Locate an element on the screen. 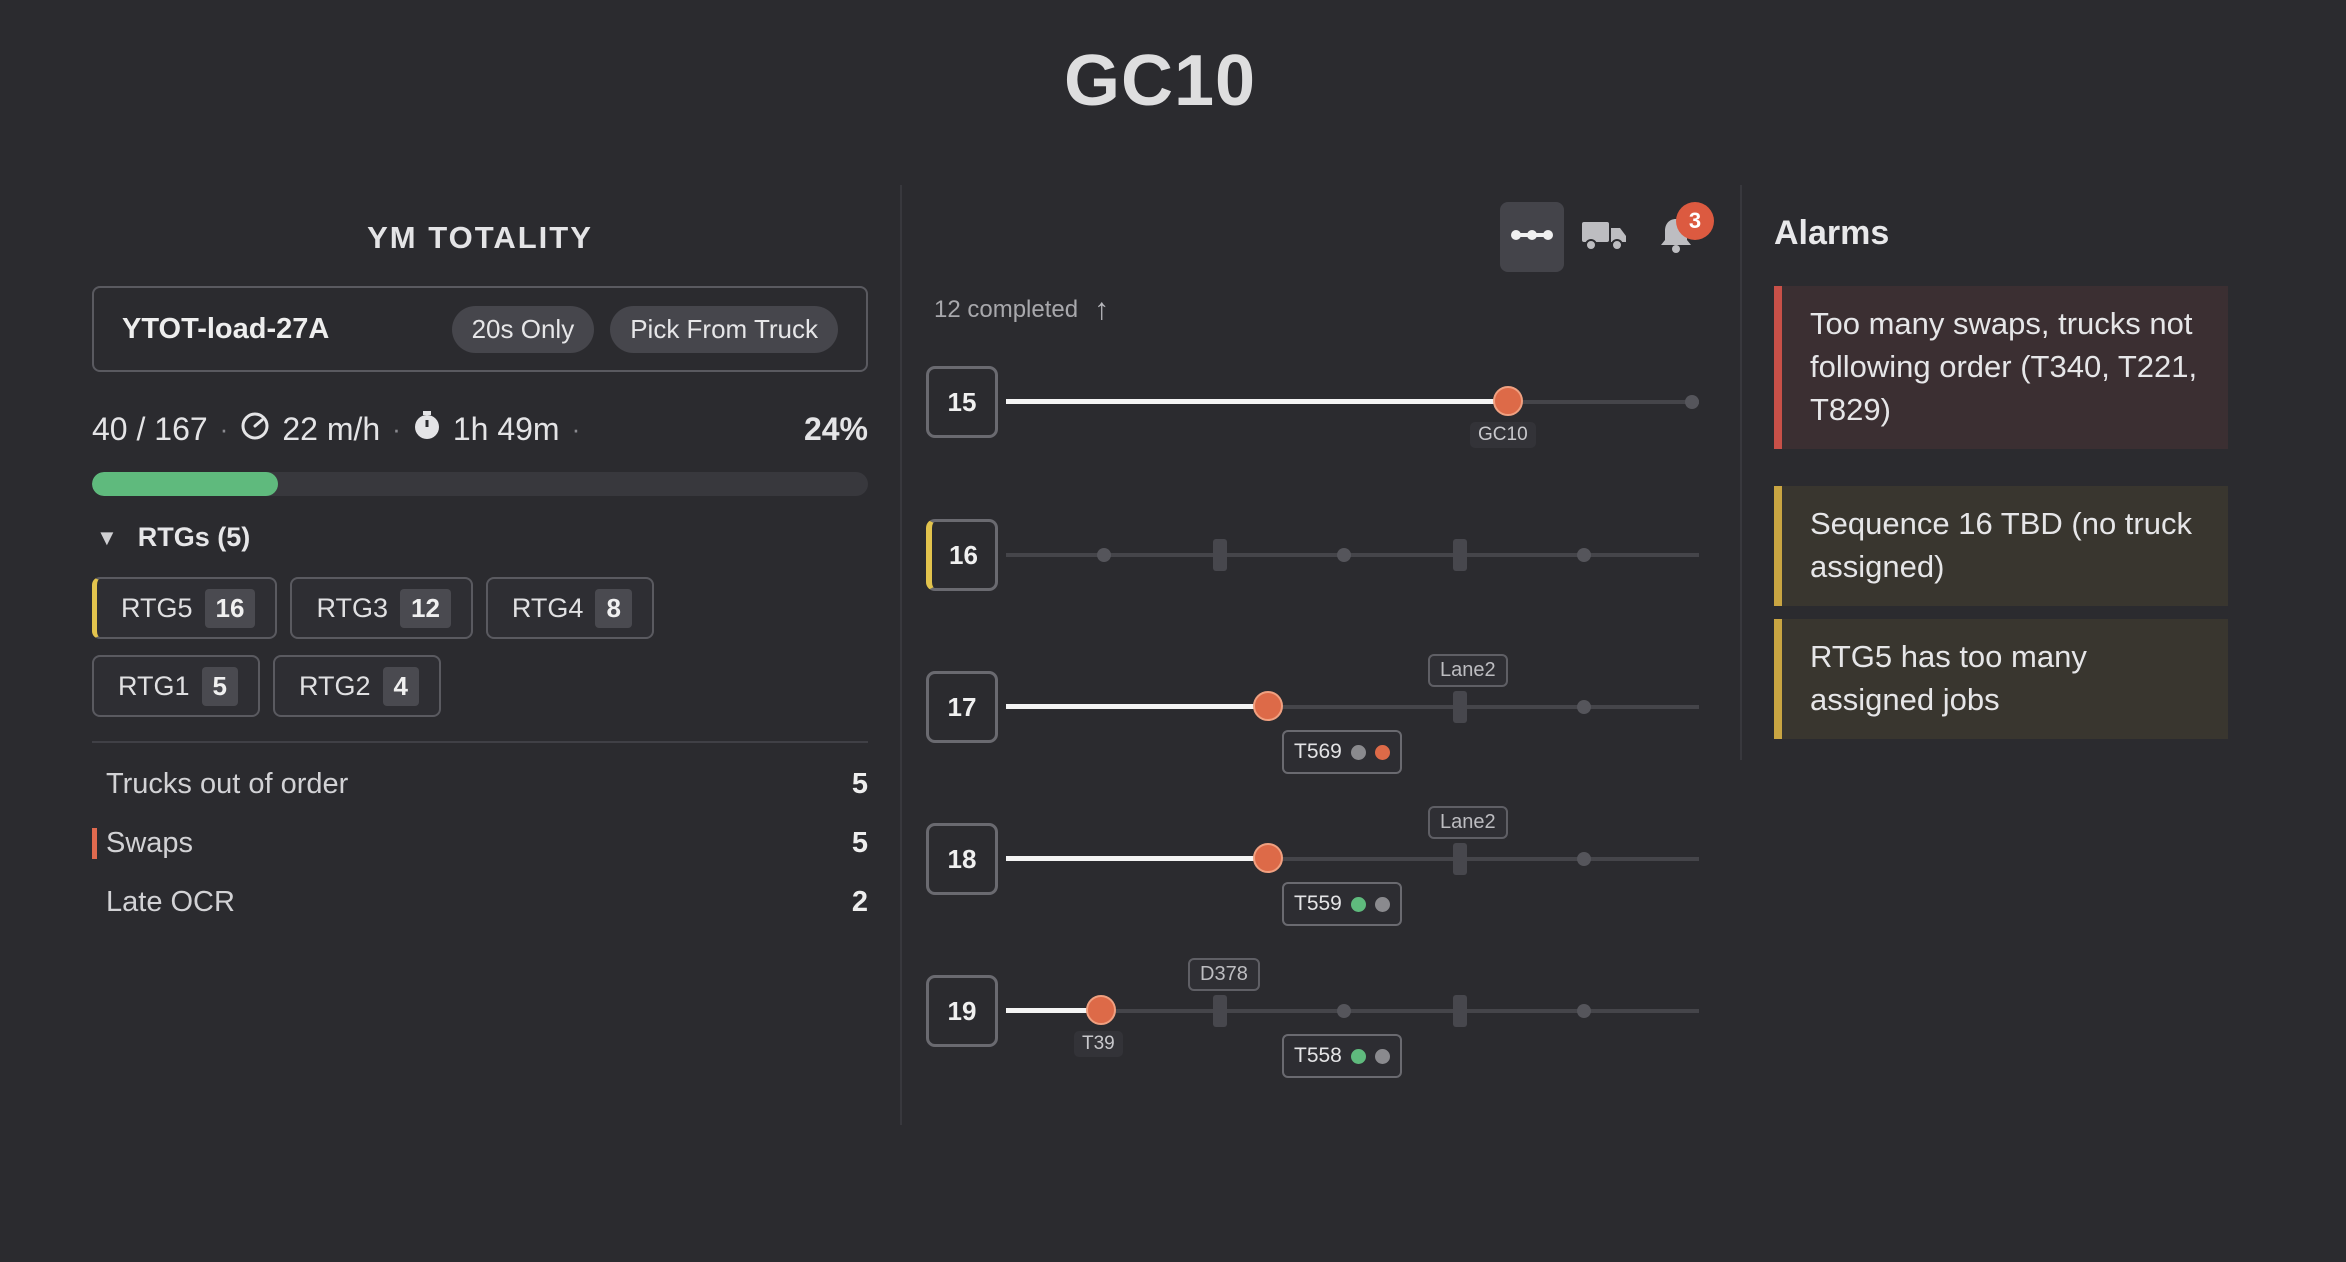 The width and height of the screenshot is (2346, 1262). rtg-chip-name: RTG3 is located at coordinates (352, 607).